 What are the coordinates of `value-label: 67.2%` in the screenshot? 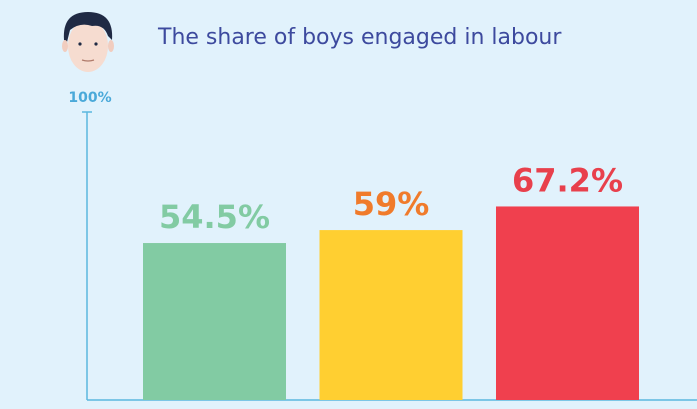 It's located at (567, 180).